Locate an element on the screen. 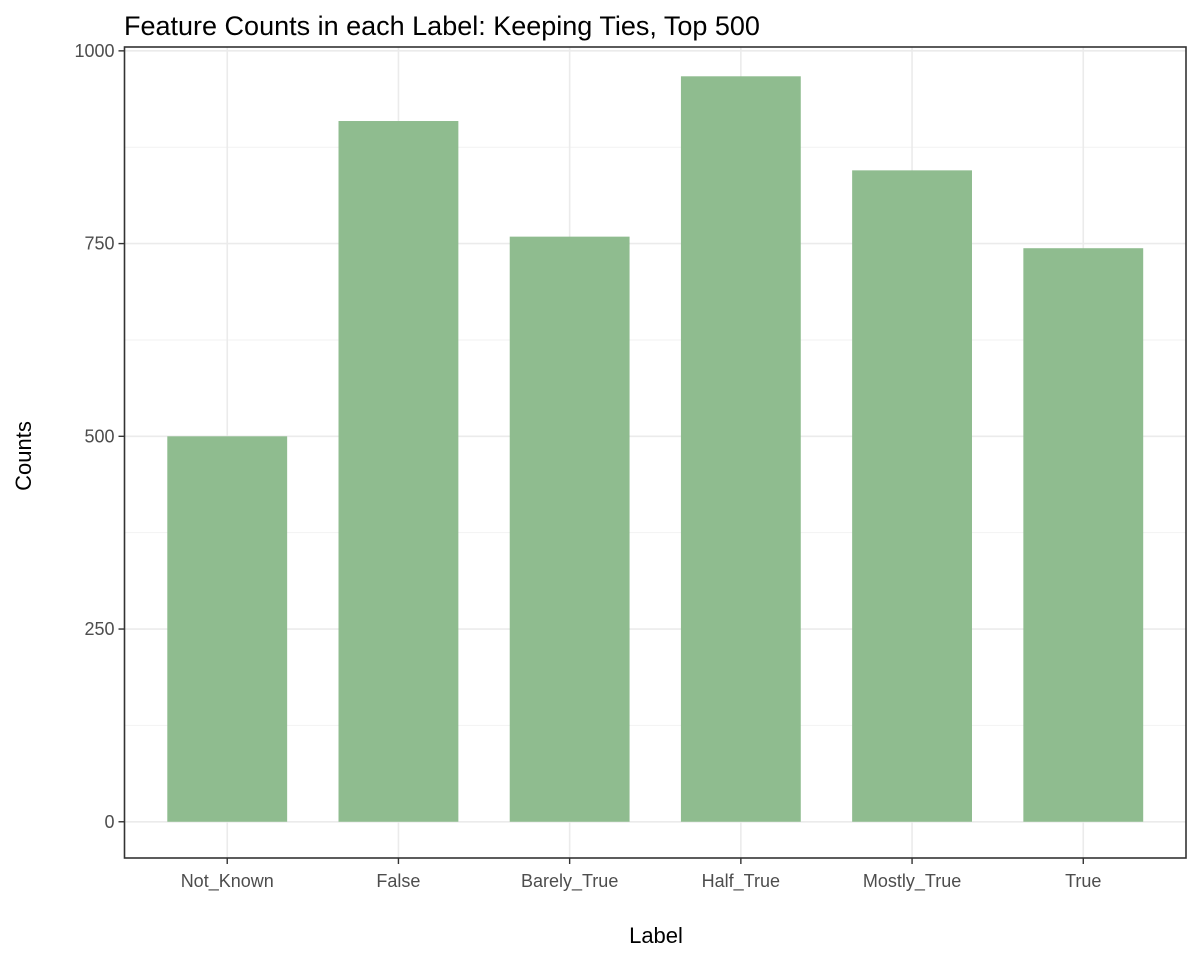 The width and height of the screenshot is (1200, 960). y-tick-label: 1000 is located at coordinates (94, 51).